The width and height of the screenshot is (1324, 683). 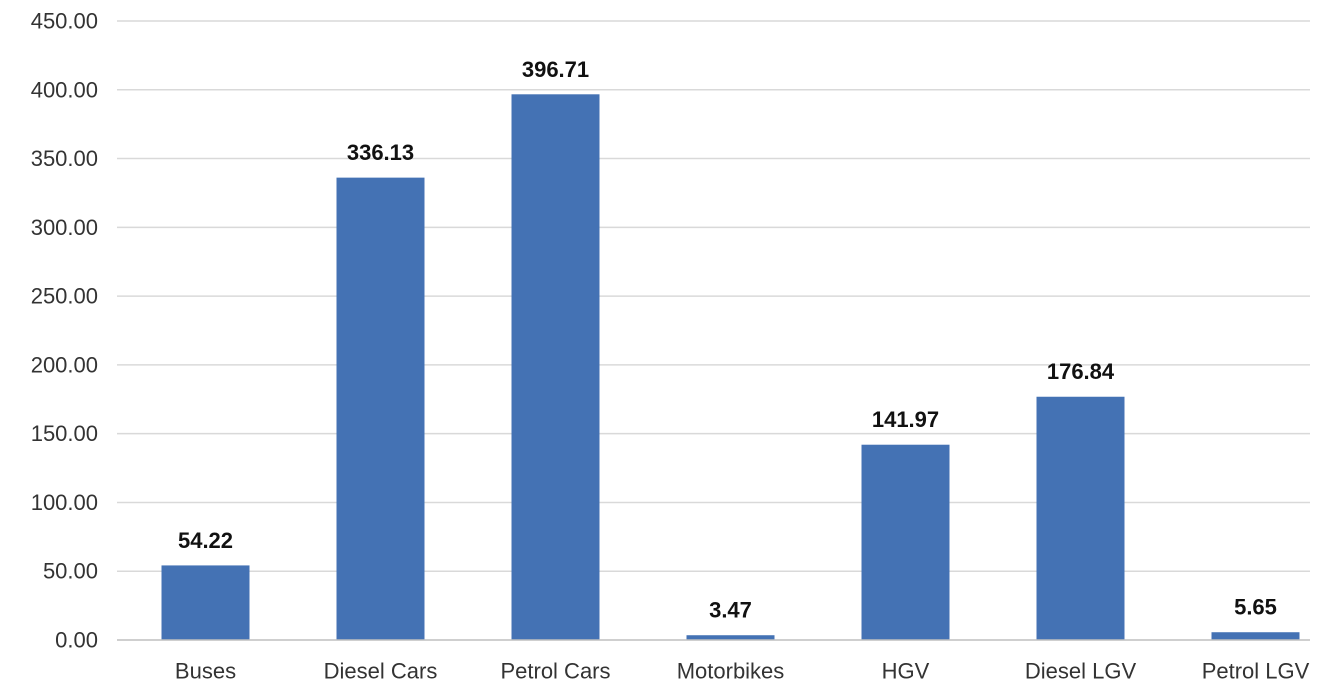 I want to click on x-tick-label: Diesel Cars, so click(x=381, y=671).